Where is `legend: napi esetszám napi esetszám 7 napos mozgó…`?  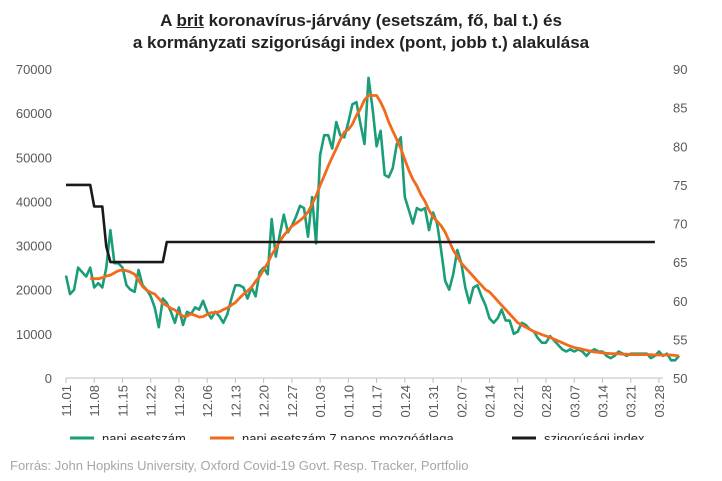
legend: napi esetszám napi esetszám 7 napos mozgó… is located at coordinates (357, 435).